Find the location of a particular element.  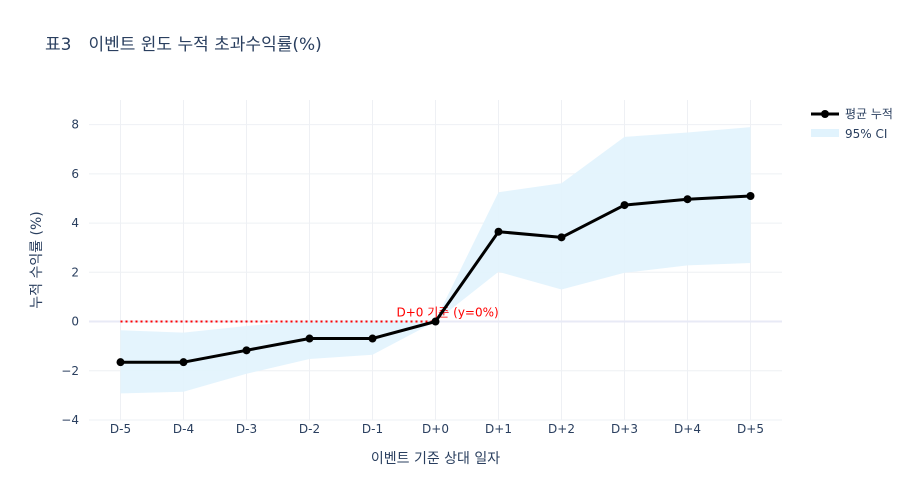

x-tick-label: D-5 is located at coordinates (120, 429).